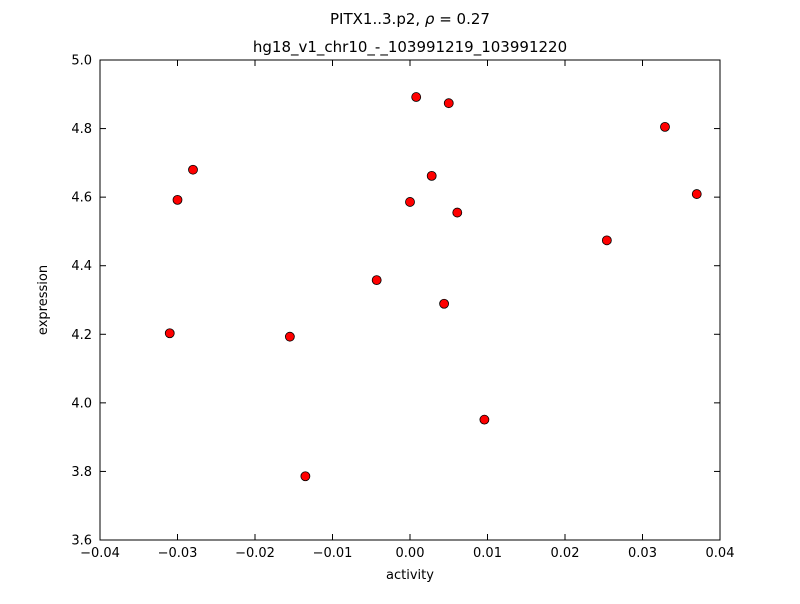 This screenshot has height=604, width=800. I want to click on y-tick-label: 4.8, so click(81, 129).